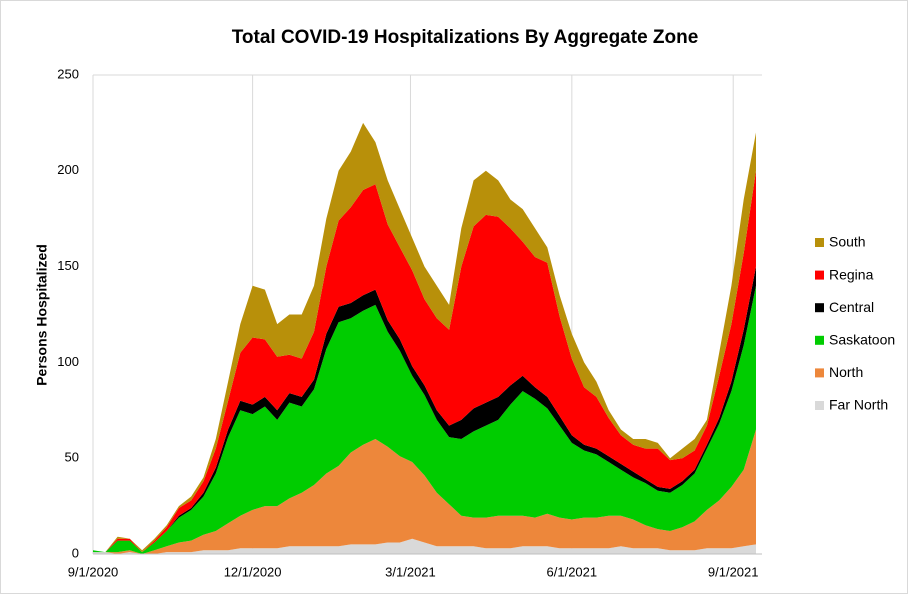 Image resolution: width=908 pixels, height=594 pixels. Describe the element at coordinates (862, 340) in the screenshot. I see `legend-label: Saskatoon` at that location.